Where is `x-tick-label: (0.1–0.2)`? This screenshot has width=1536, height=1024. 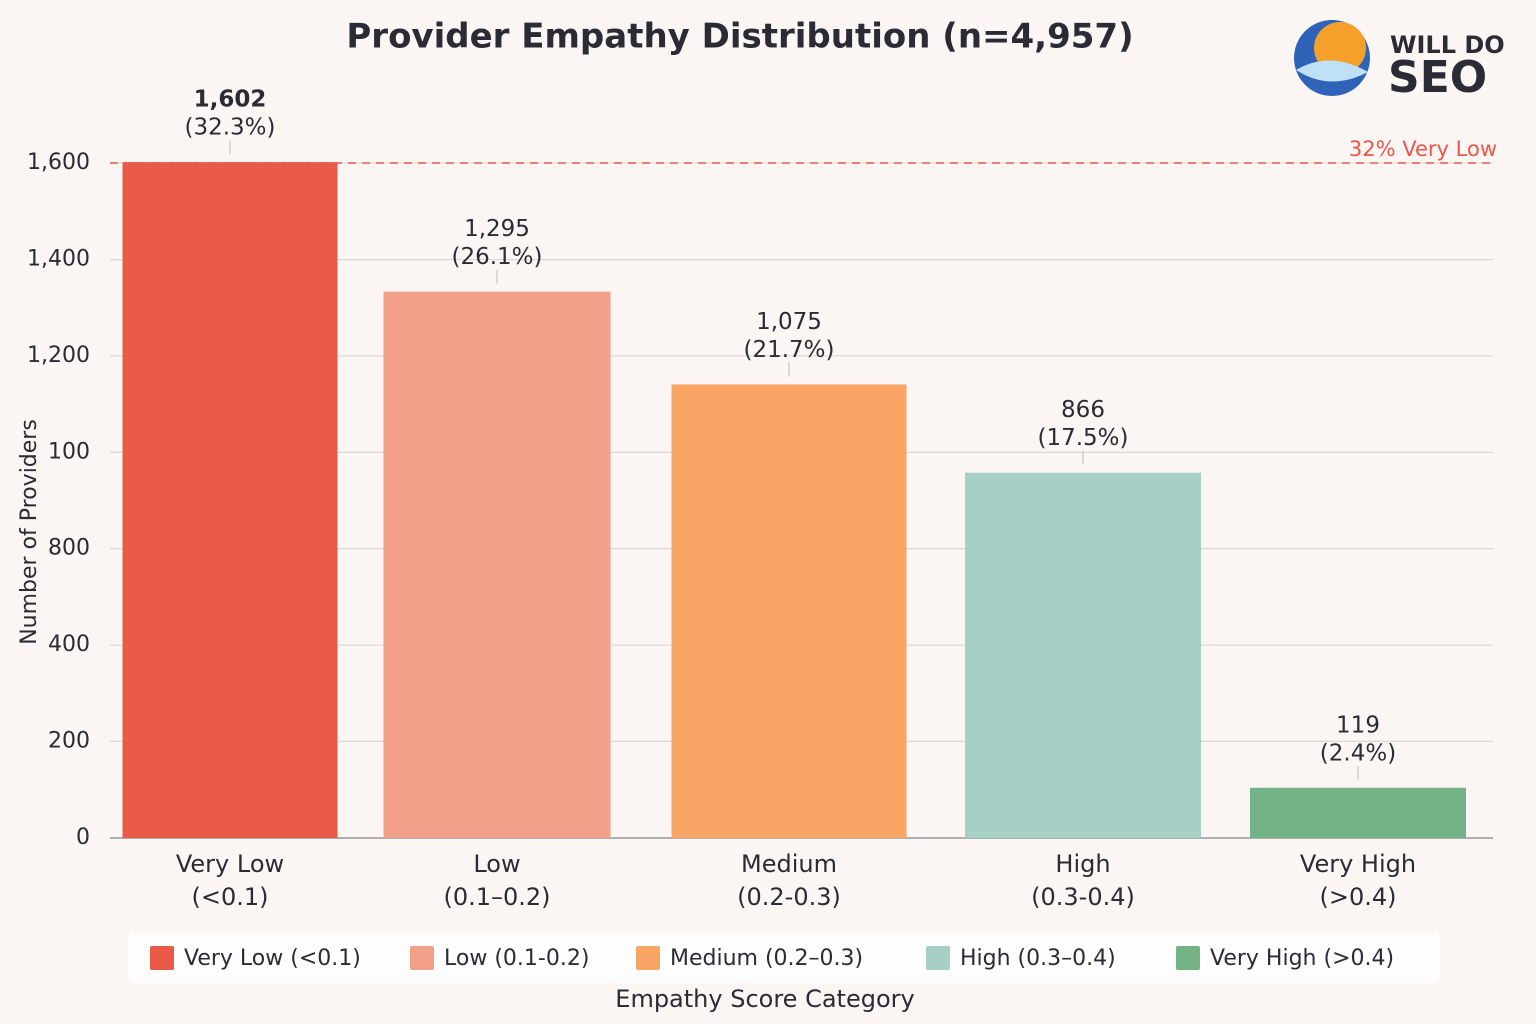
x-tick-label: (0.1–0.2) is located at coordinates (496, 897).